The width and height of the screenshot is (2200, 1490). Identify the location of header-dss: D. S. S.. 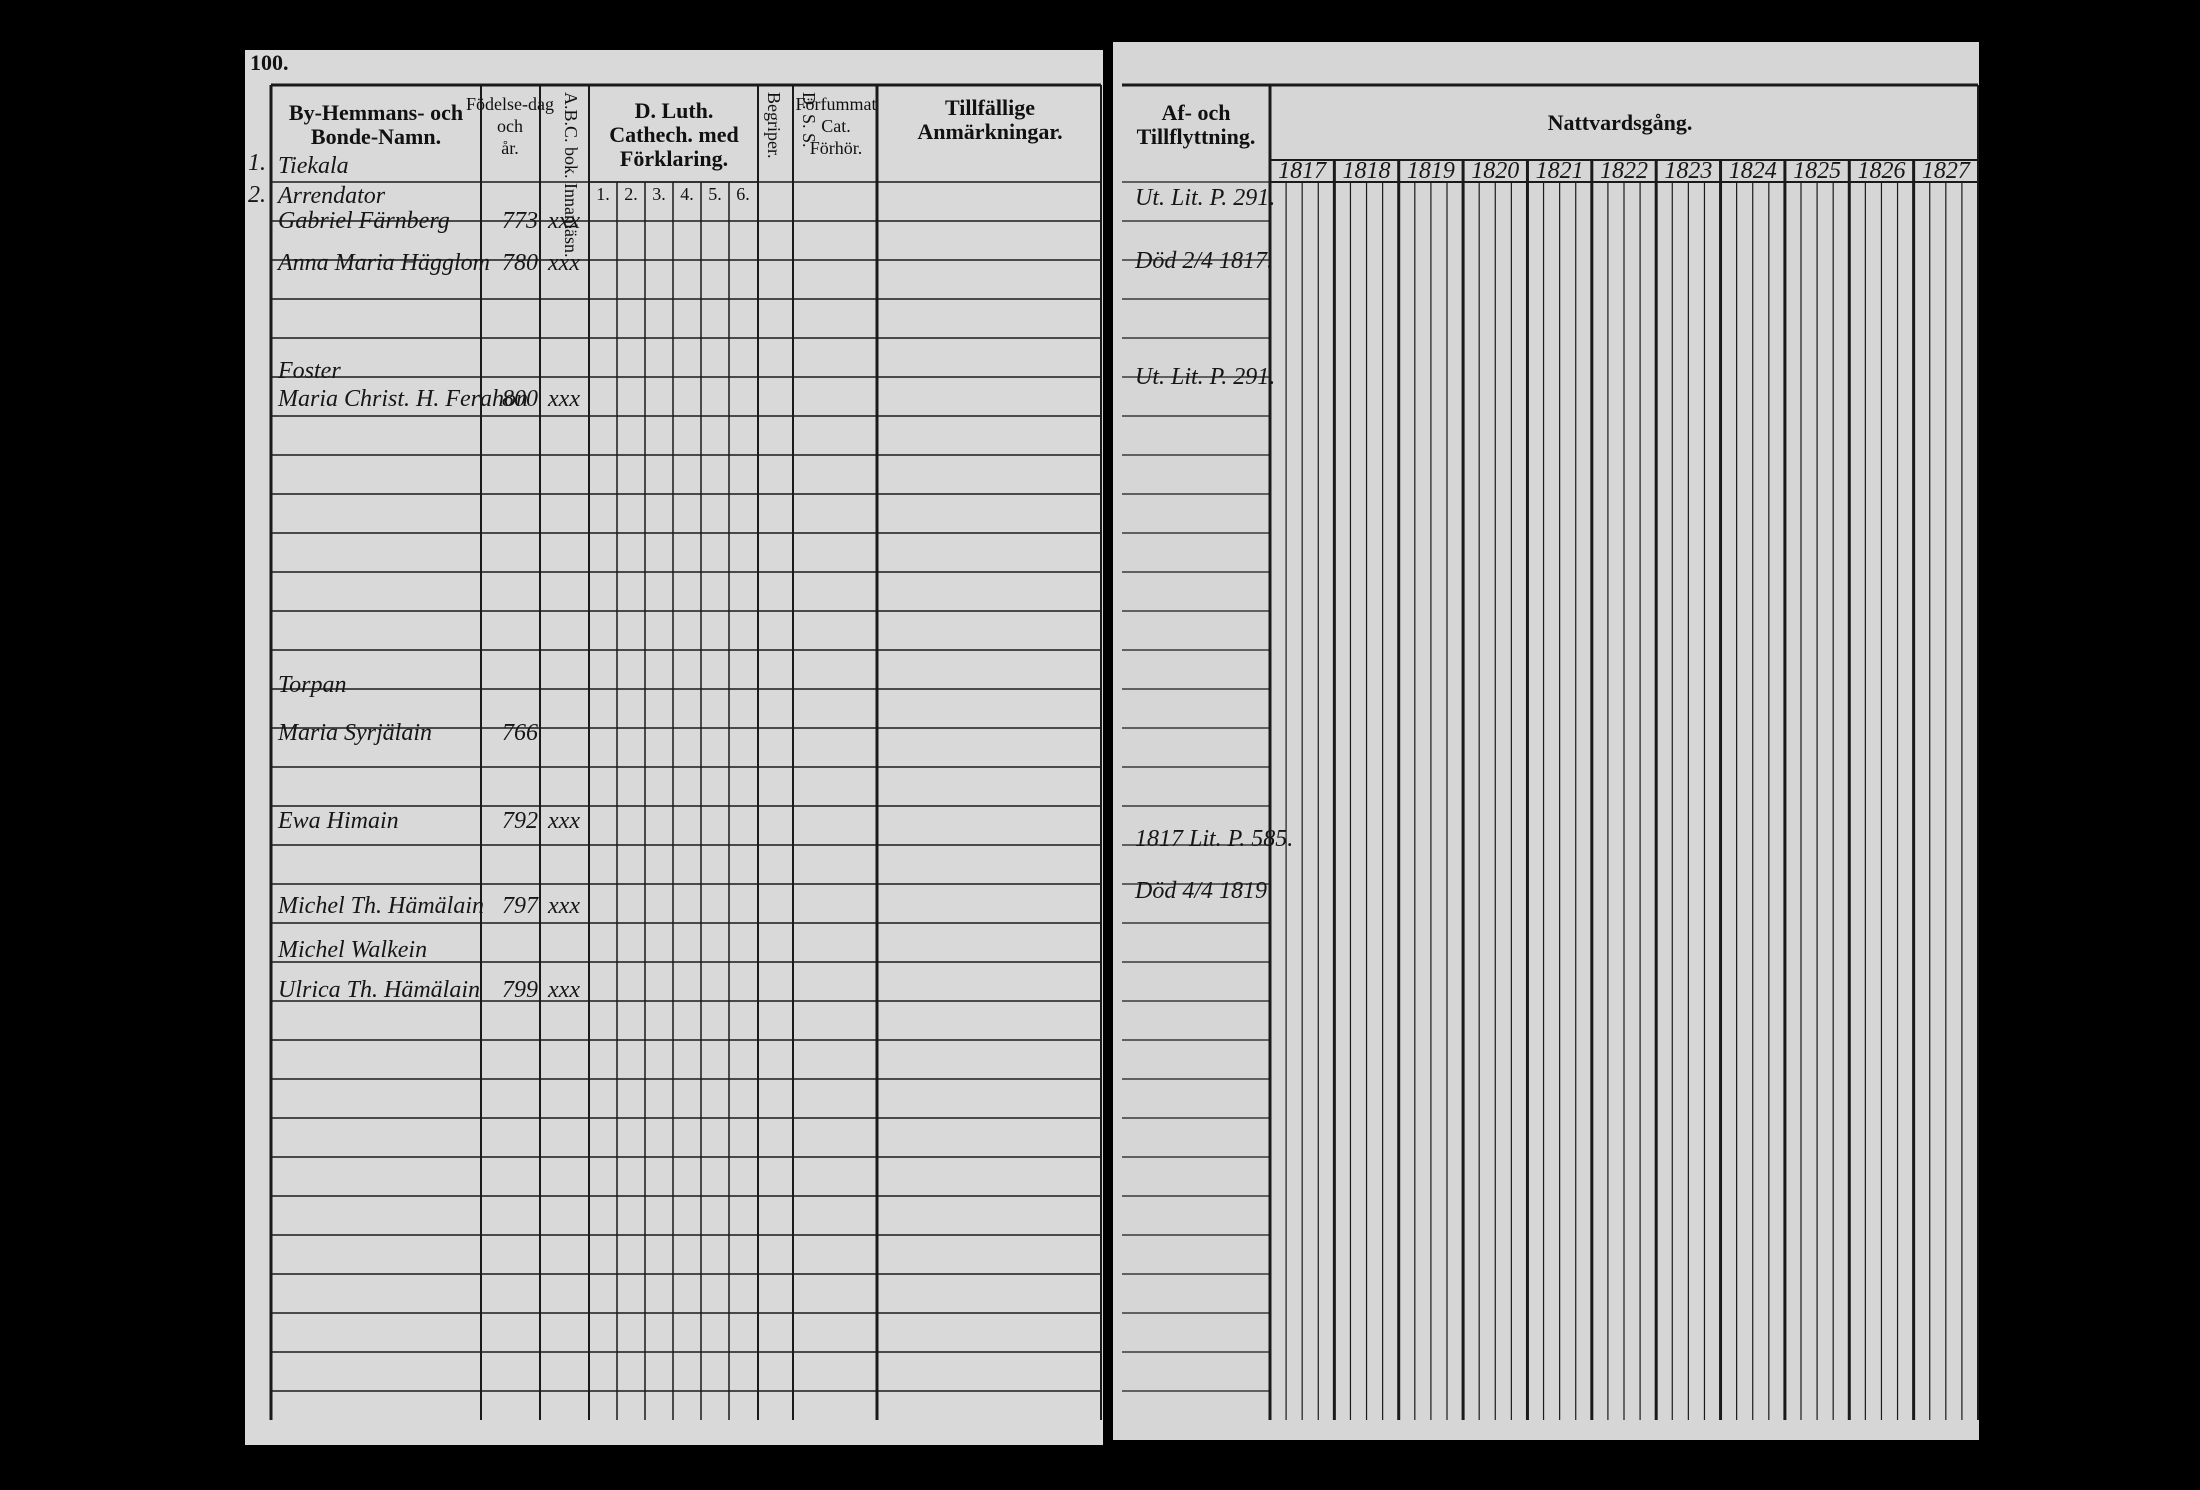
(809, 120).